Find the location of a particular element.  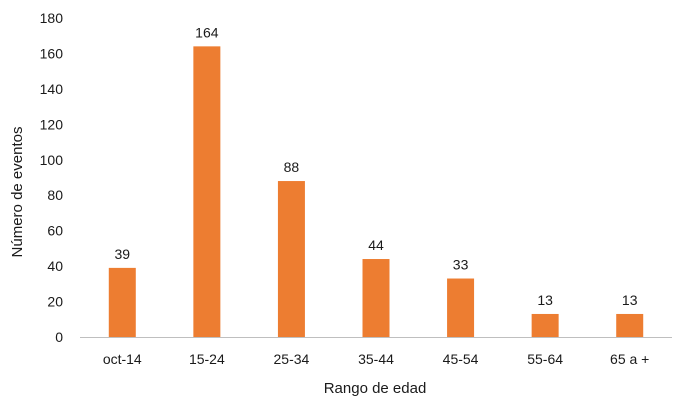

x-axis-ticks: oct-14 15-24 25-34 35-44 45-54 55-64 65 a + is located at coordinates (376, 359).